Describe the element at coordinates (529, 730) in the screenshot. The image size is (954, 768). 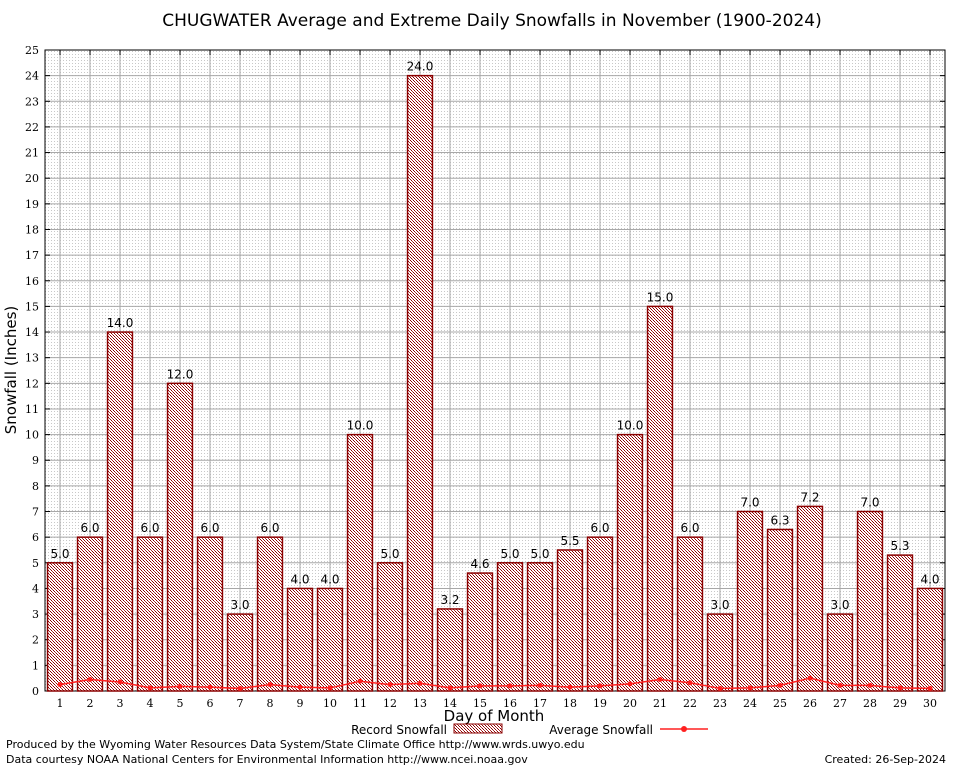
I see `legend: Record Snowfall Average Snowfall` at that location.